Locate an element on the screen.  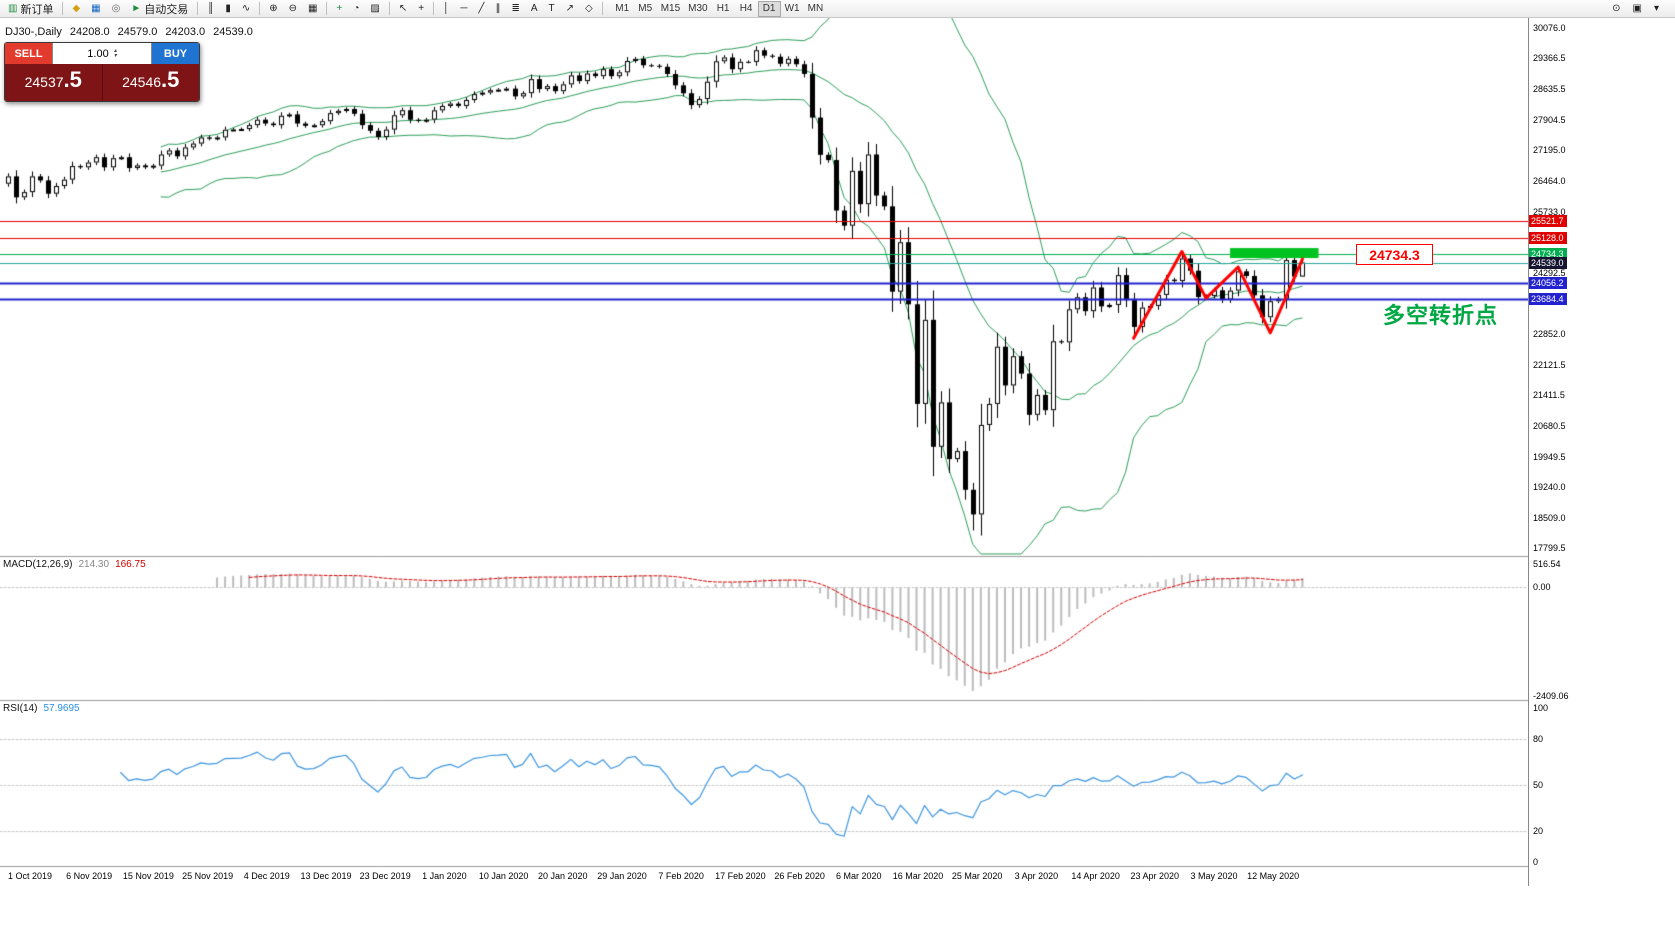
date-axis-label: 17 Feb 2020 is located at coordinates (740, 876).